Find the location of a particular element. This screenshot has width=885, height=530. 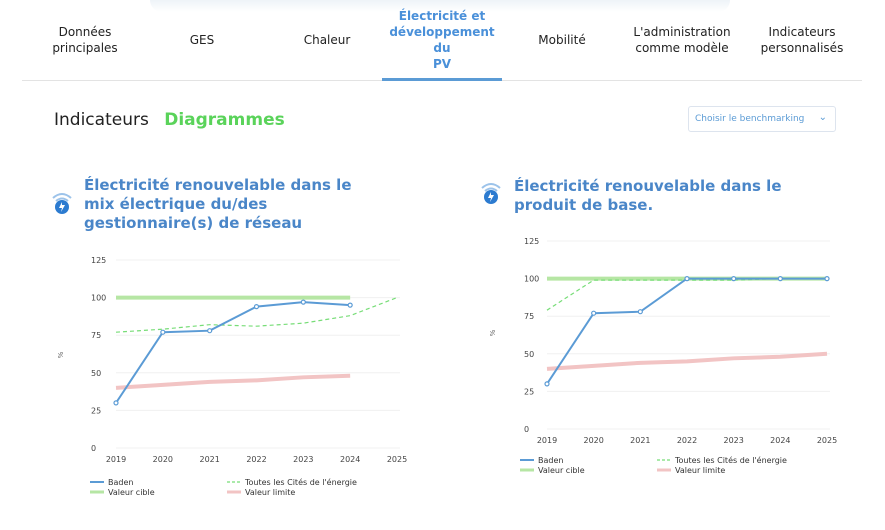

tab-mobilite: Mobilité is located at coordinates (562, 40).